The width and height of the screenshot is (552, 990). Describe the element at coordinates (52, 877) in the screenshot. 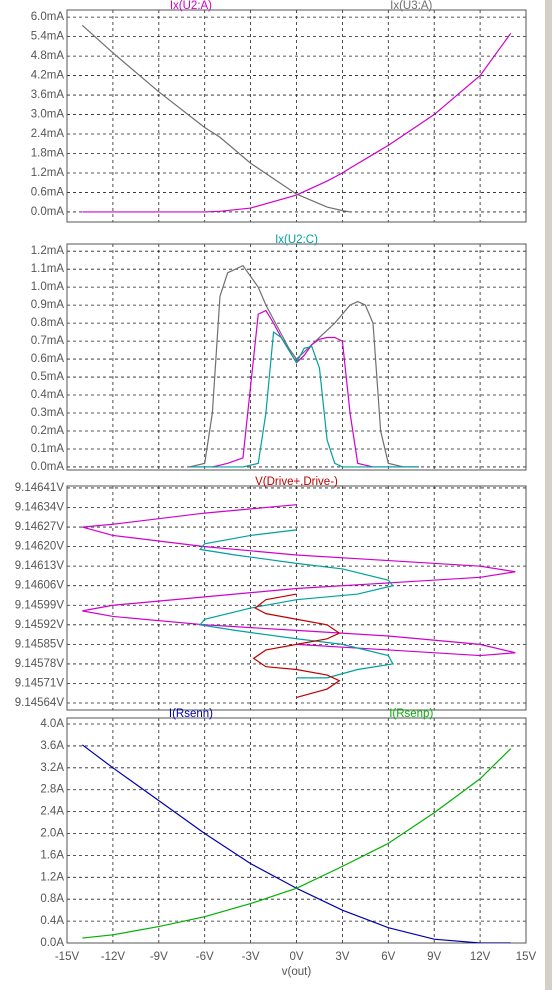

I see `y-tick-label: 1.2A` at that location.